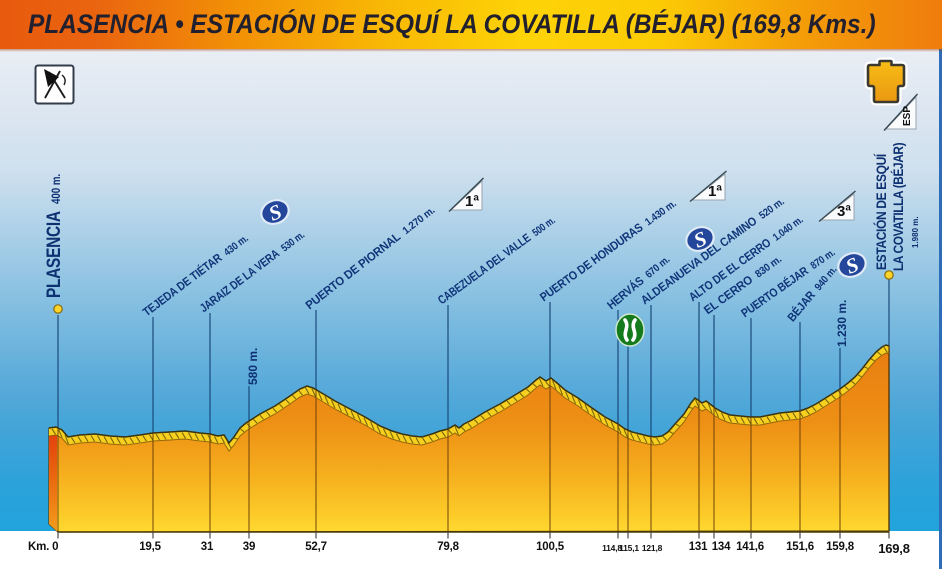  I want to click on svg-text: ESP, so click(907, 116).